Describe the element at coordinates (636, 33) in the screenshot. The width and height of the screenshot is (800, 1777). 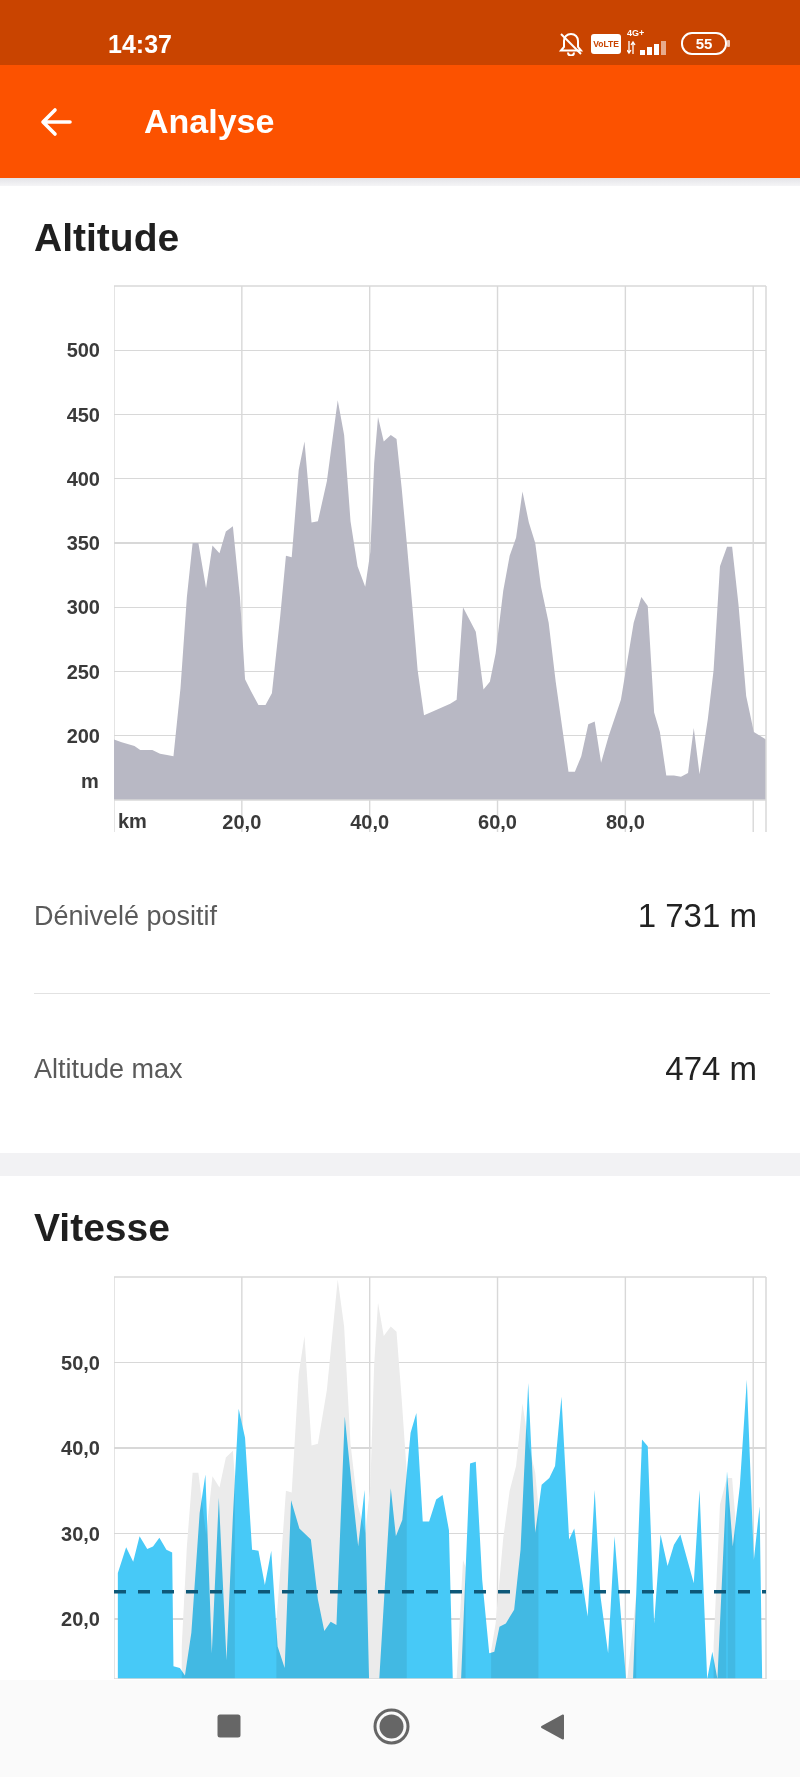
I see `text: 4G+` at that location.